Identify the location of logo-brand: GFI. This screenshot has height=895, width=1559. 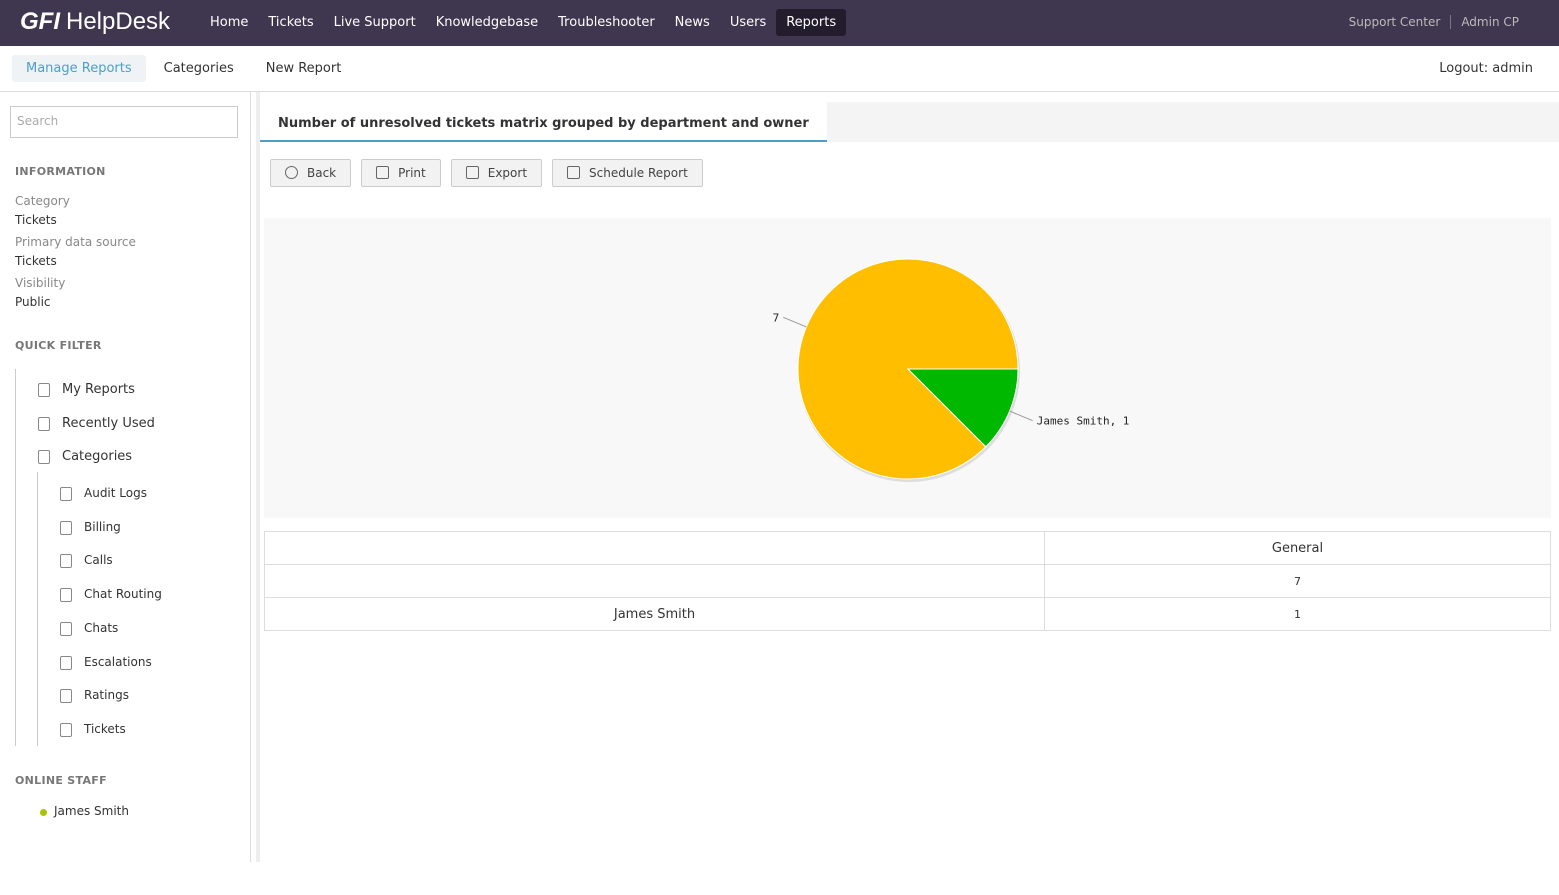
(40, 21).